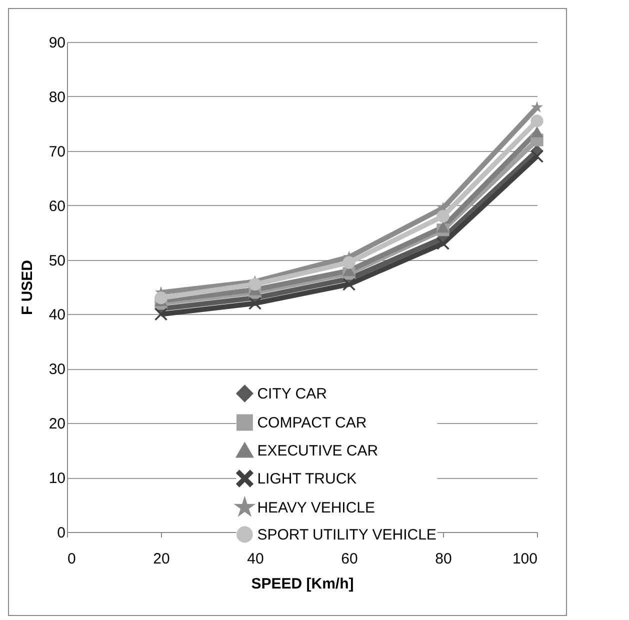 This screenshot has width=629, height=620. Describe the element at coordinates (27, 288) in the screenshot. I see `y-axis-title: F USED` at that location.